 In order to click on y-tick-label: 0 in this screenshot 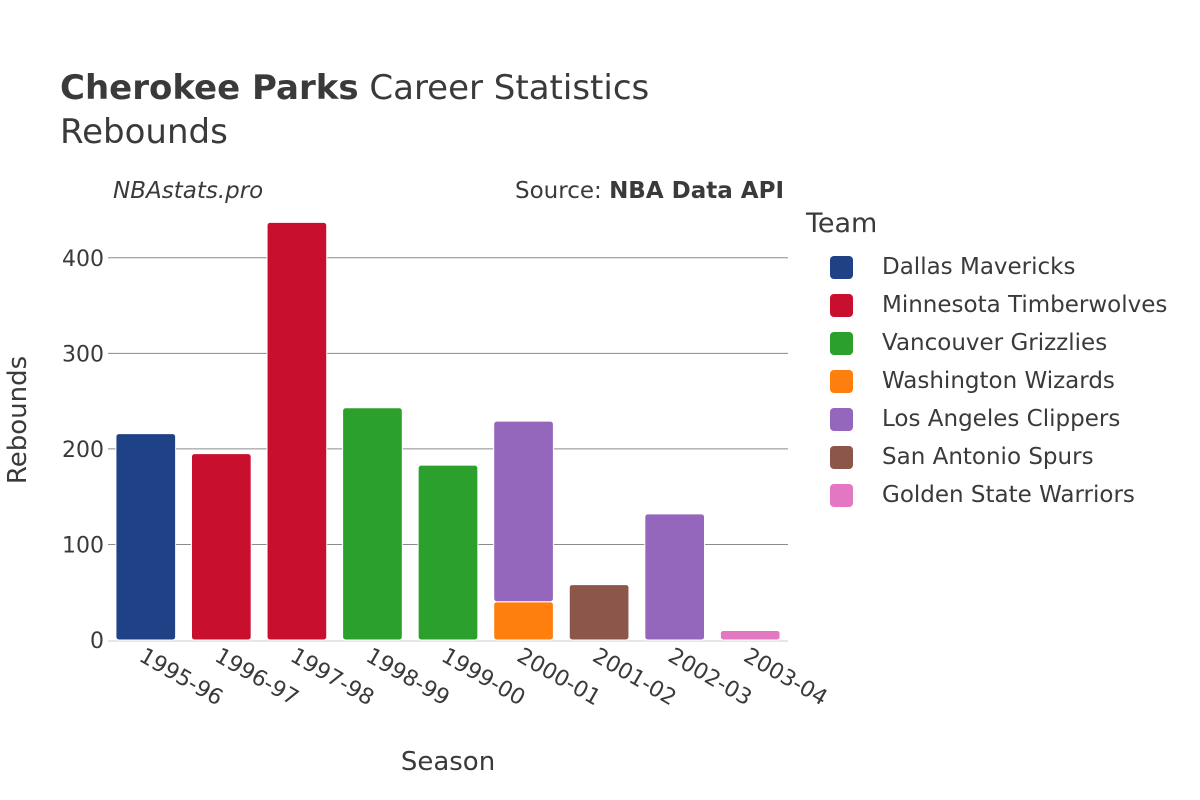, I will do `click(97, 641)`.